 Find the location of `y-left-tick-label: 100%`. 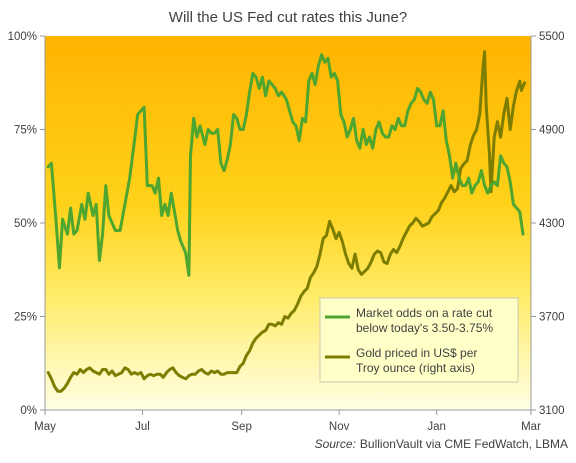

y-left-tick-label: 100% is located at coordinates (22, 37).